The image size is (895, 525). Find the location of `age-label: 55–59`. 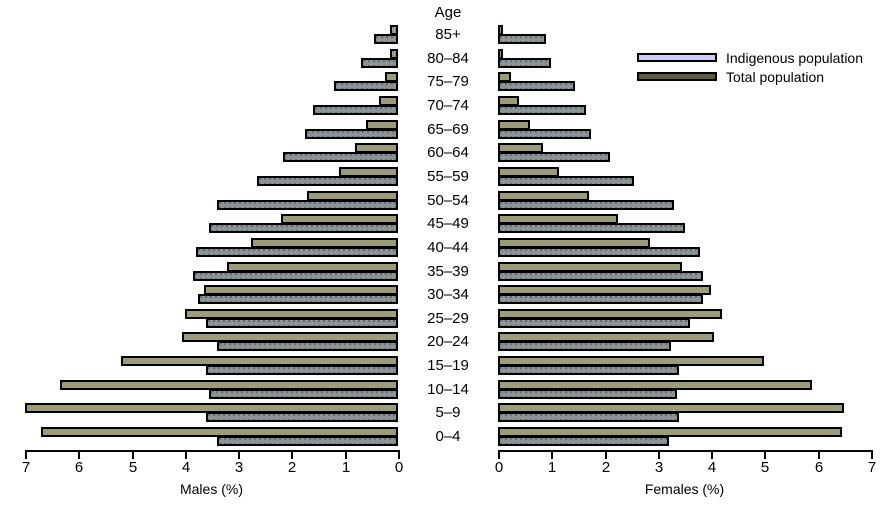

age-label: 55–59 is located at coordinates (448, 176).